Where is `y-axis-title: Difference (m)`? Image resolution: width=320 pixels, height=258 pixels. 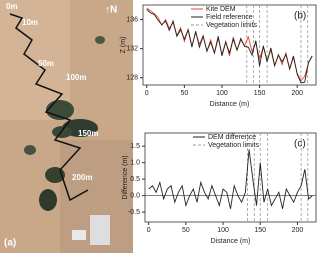
y-axis-title: Difference (m) is located at coordinates (125, 177).